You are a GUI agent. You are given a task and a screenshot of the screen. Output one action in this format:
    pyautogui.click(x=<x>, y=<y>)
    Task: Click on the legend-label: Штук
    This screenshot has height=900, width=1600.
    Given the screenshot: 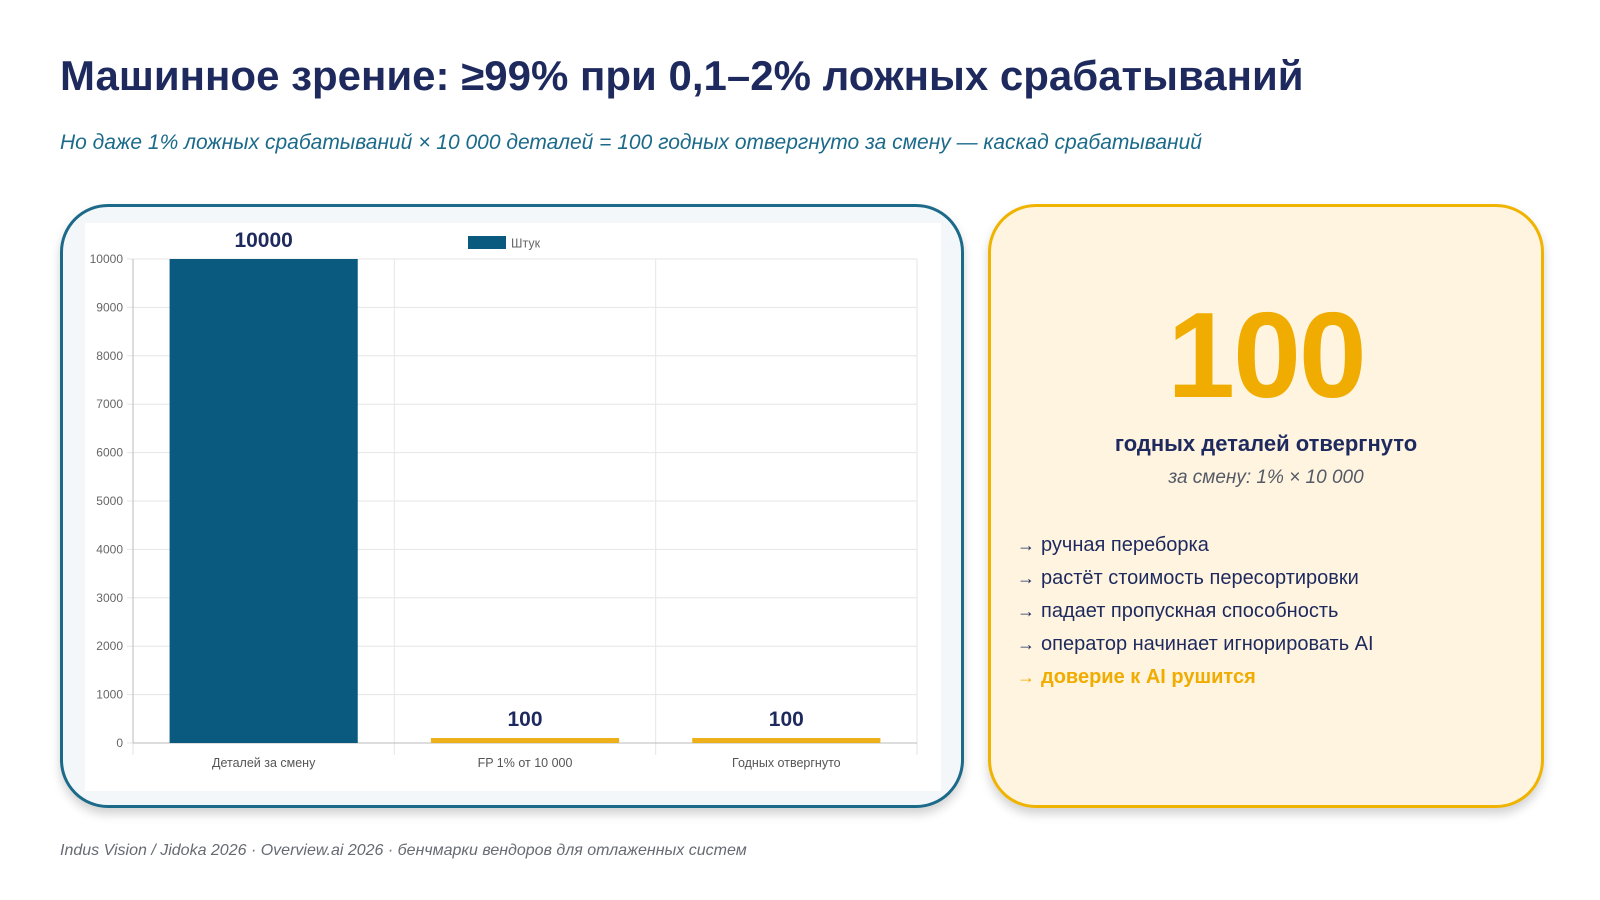 What is the action you would take?
    pyautogui.click(x=526, y=244)
    